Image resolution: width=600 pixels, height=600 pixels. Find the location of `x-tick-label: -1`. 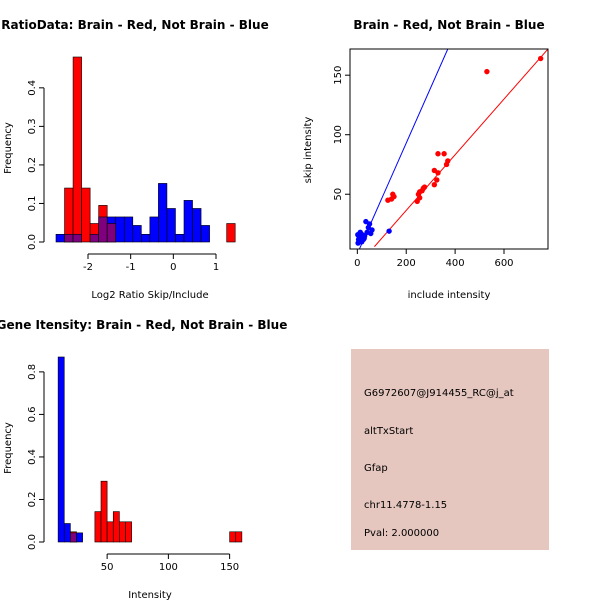

x-tick-label: -1 is located at coordinates (131, 267).